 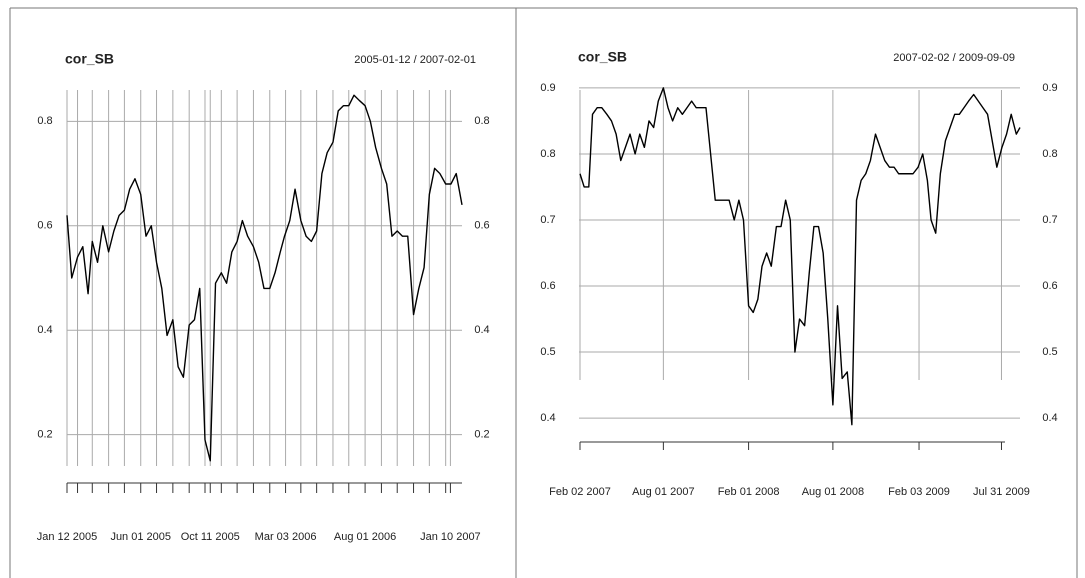 What do you see at coordinates (365, 537) in the screenshot?
I see `x-tick-label: Aug 01 2006` at bounding box center [365, 537].